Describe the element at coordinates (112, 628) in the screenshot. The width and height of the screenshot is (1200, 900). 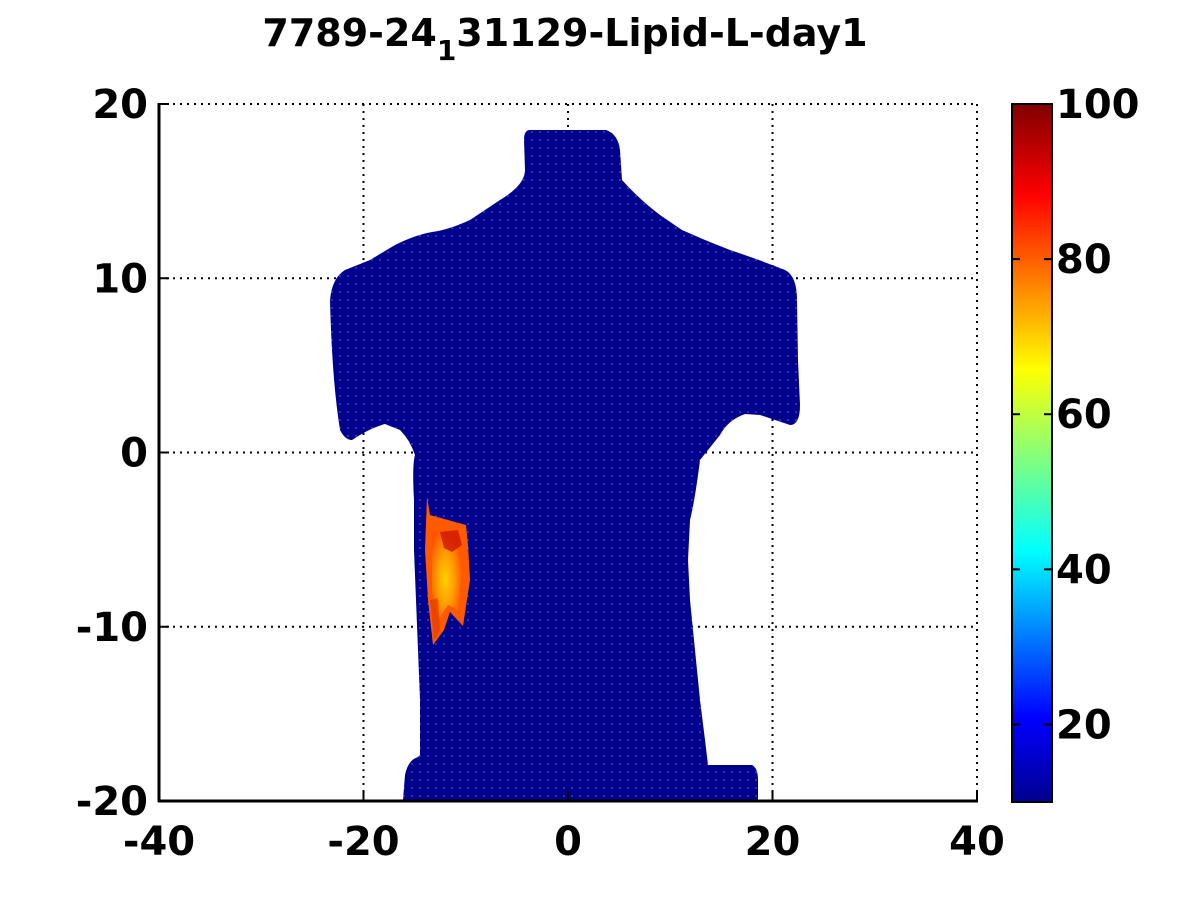
I see `y-tick-label: -10` at that location.